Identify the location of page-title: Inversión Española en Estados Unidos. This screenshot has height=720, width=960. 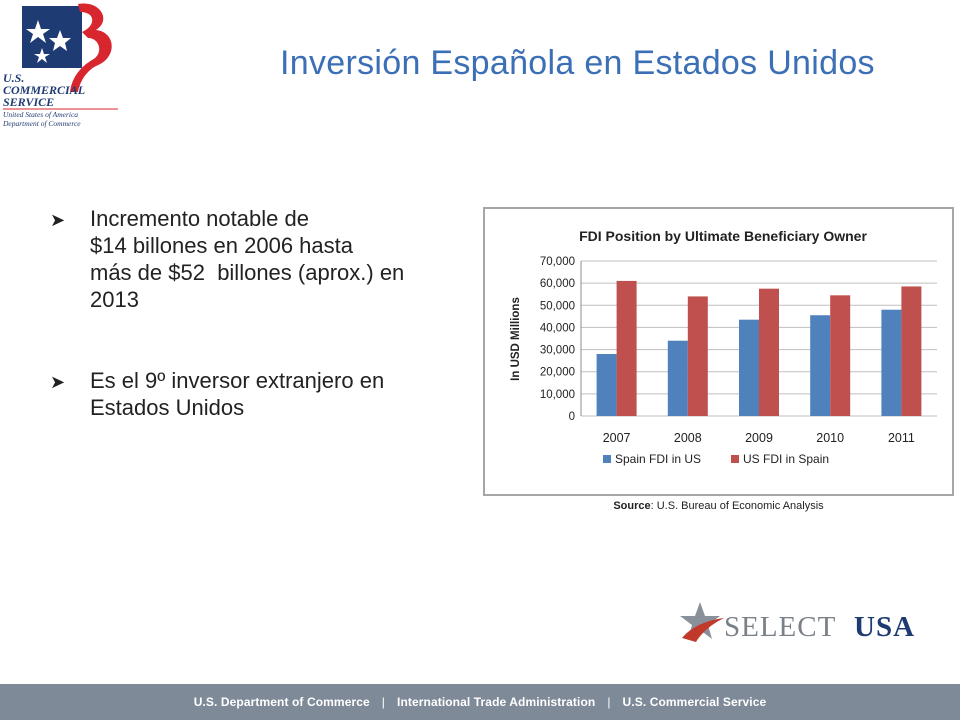
(577, 63).